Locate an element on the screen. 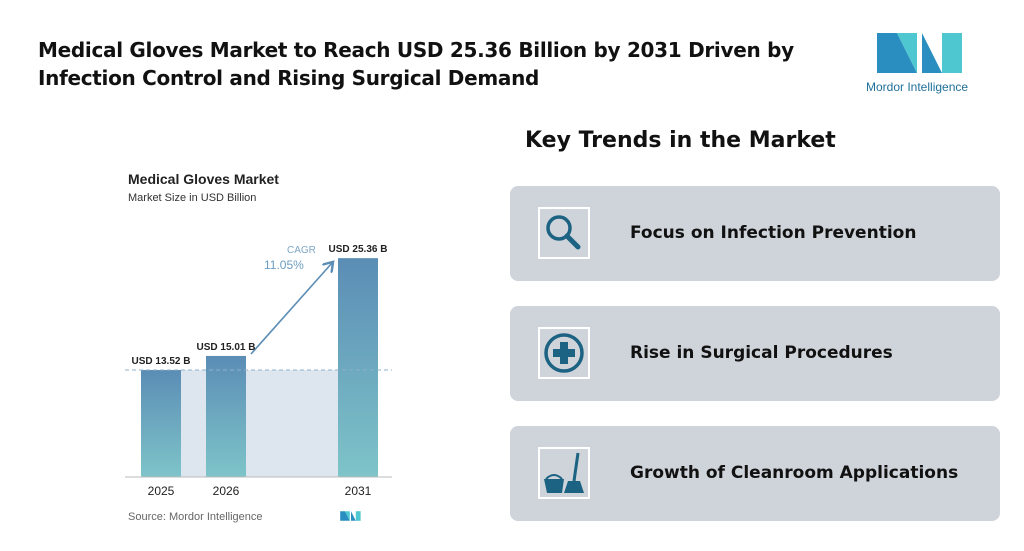 This screenshot has height=551, width=1024. data-label: USD 15.01 B is located at coordinates (226, 347).